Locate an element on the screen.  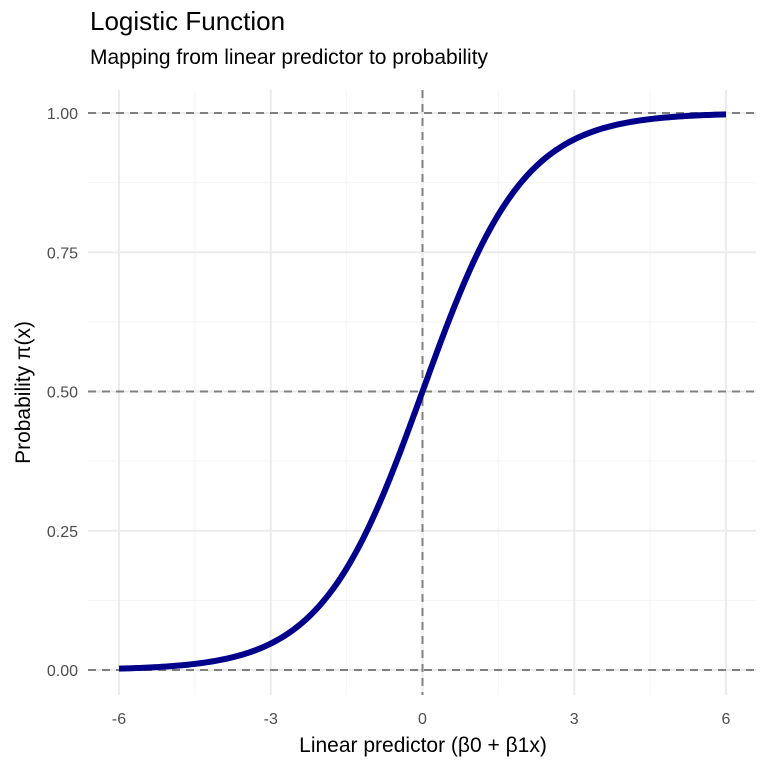
y-tick-label: 1.00 is located at coordinates (62, 114).